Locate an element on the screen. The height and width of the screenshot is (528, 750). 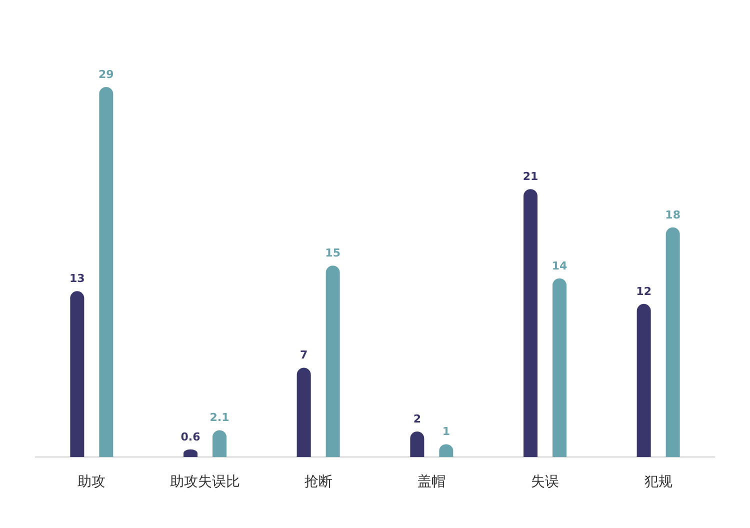
x-tick-label: 盖帽 is located at coordinates (432, 482).